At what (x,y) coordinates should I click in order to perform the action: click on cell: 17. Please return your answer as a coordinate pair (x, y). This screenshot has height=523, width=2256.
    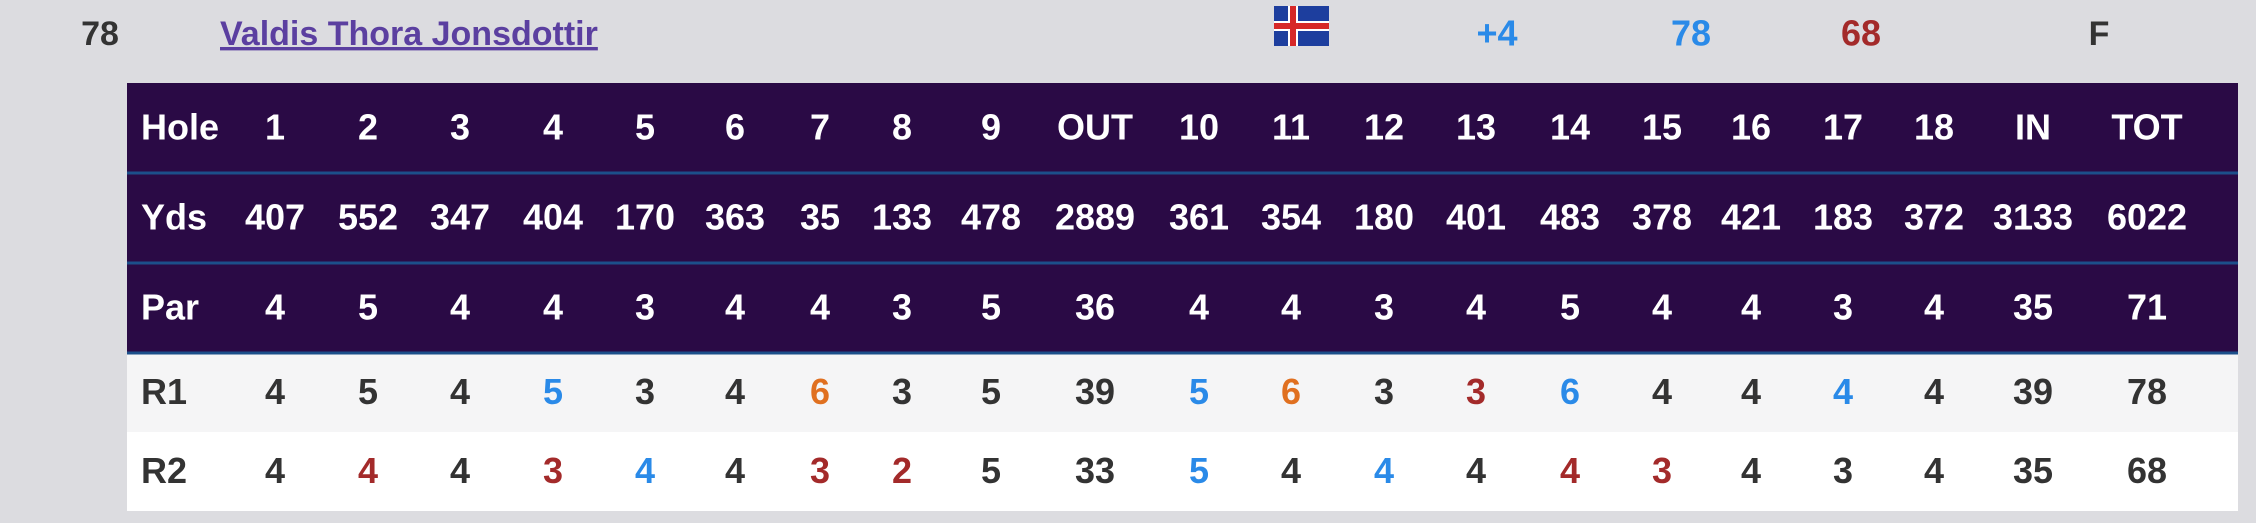
    Looking at the image, I should click on (1843, 127).